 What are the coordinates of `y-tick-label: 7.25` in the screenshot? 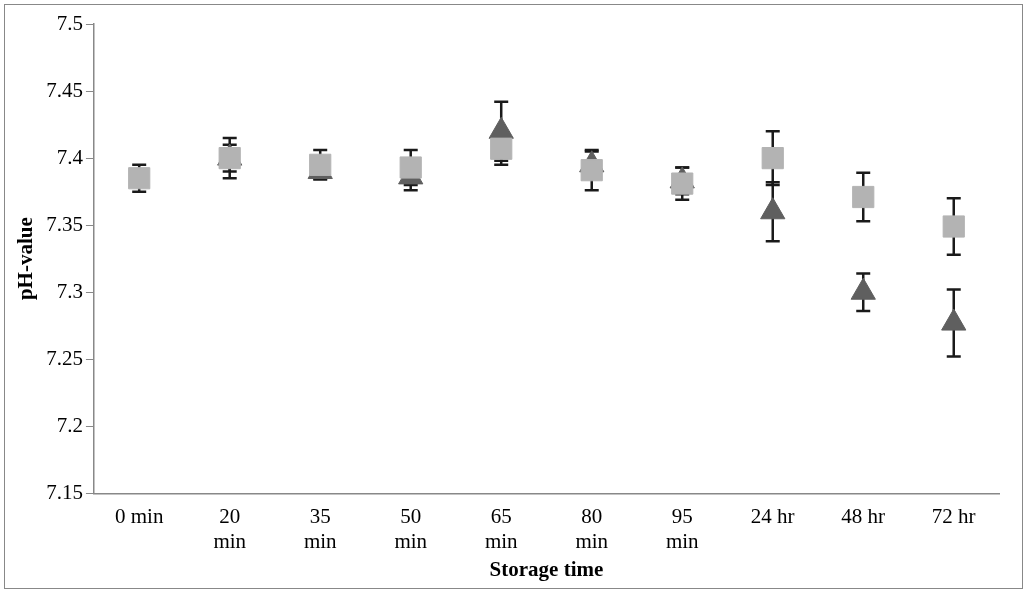 It's located at (64, 357).